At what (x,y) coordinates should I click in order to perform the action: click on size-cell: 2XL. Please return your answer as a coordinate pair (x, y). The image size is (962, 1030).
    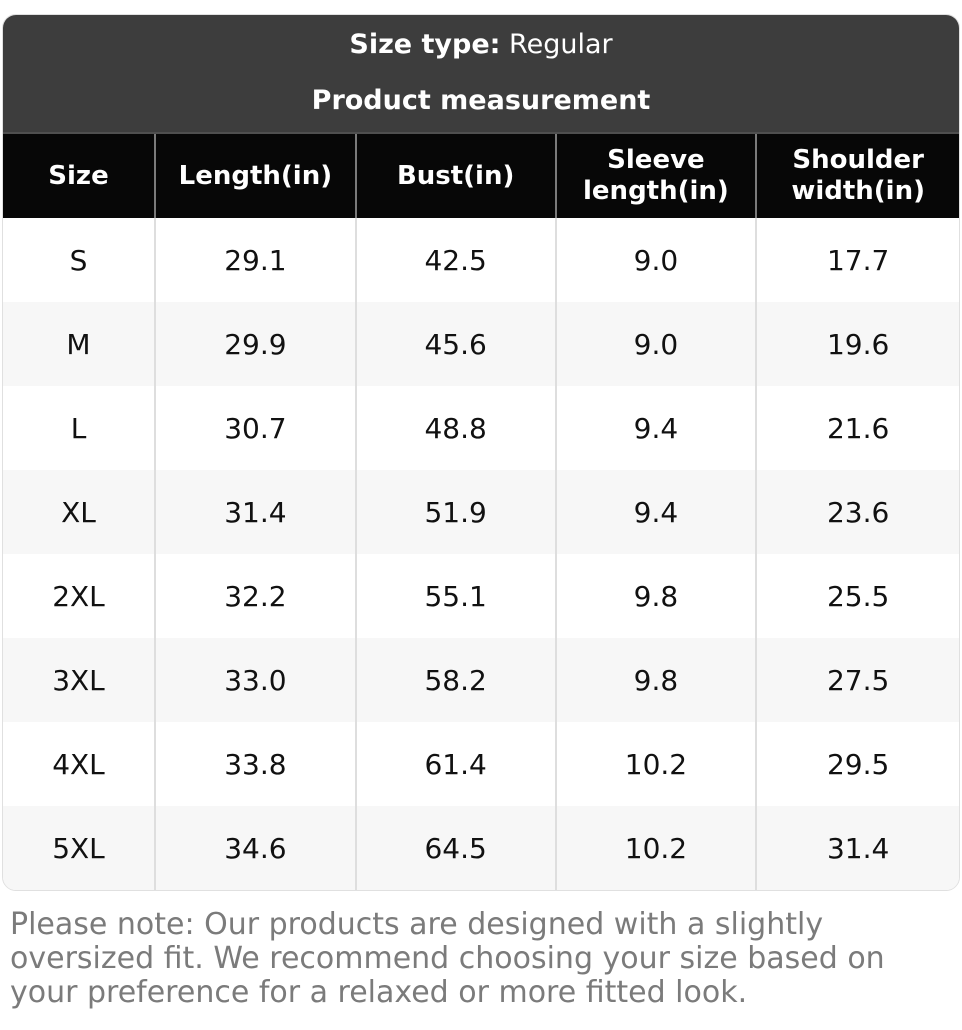
    Looking at the image, I should click on (79, 596).